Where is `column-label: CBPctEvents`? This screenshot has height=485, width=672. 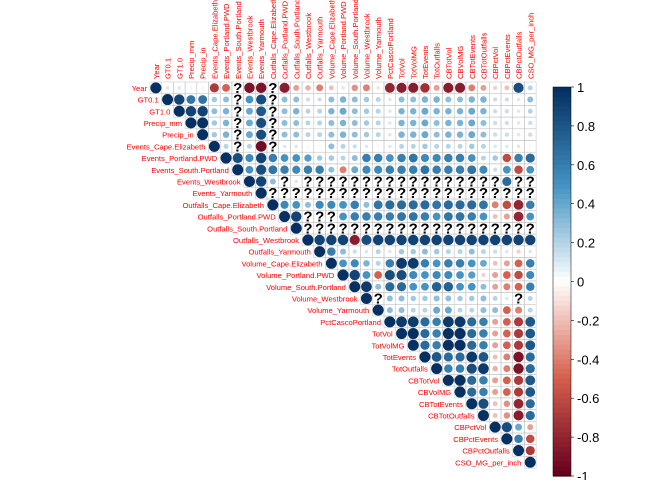
column-label: CBPctEvents is located at coordinates (507, 56).